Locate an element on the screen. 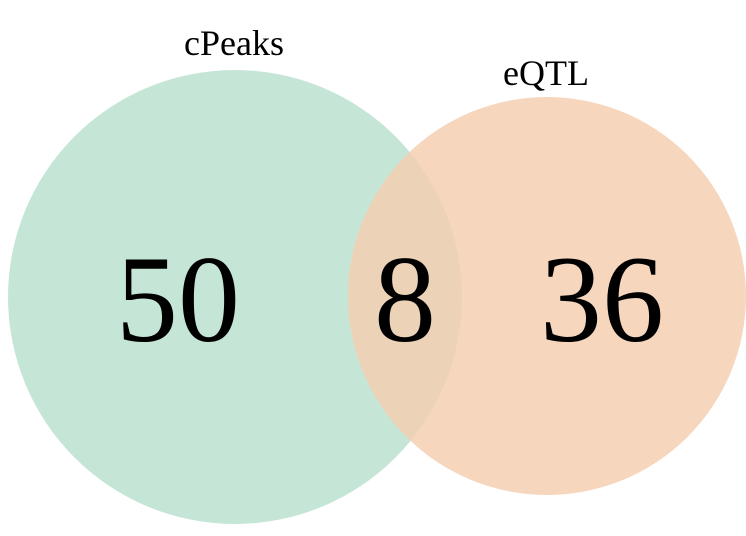 The width and height of the screenshot is (746, 536). cpeaks-label: cPeaks is located at coordinates (234, 43).